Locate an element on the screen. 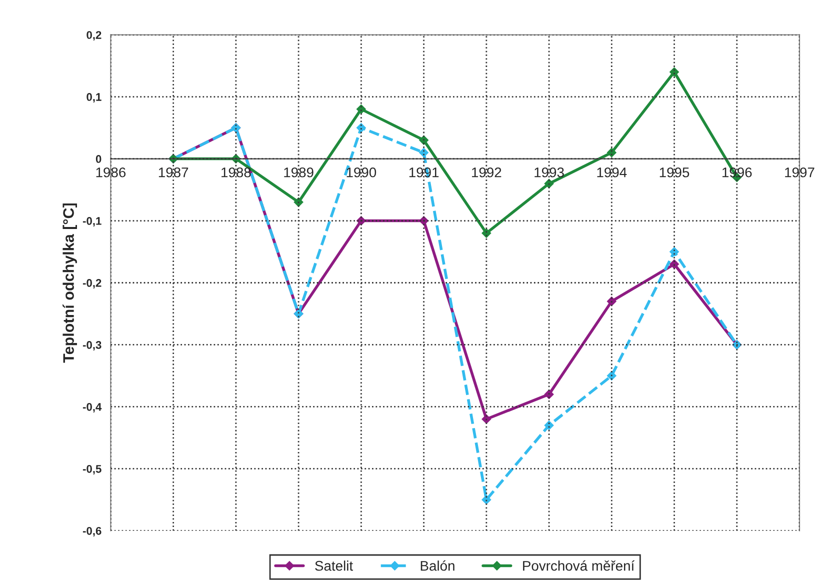  x-tick-label: 1986 is located at coordinates (111, 172).